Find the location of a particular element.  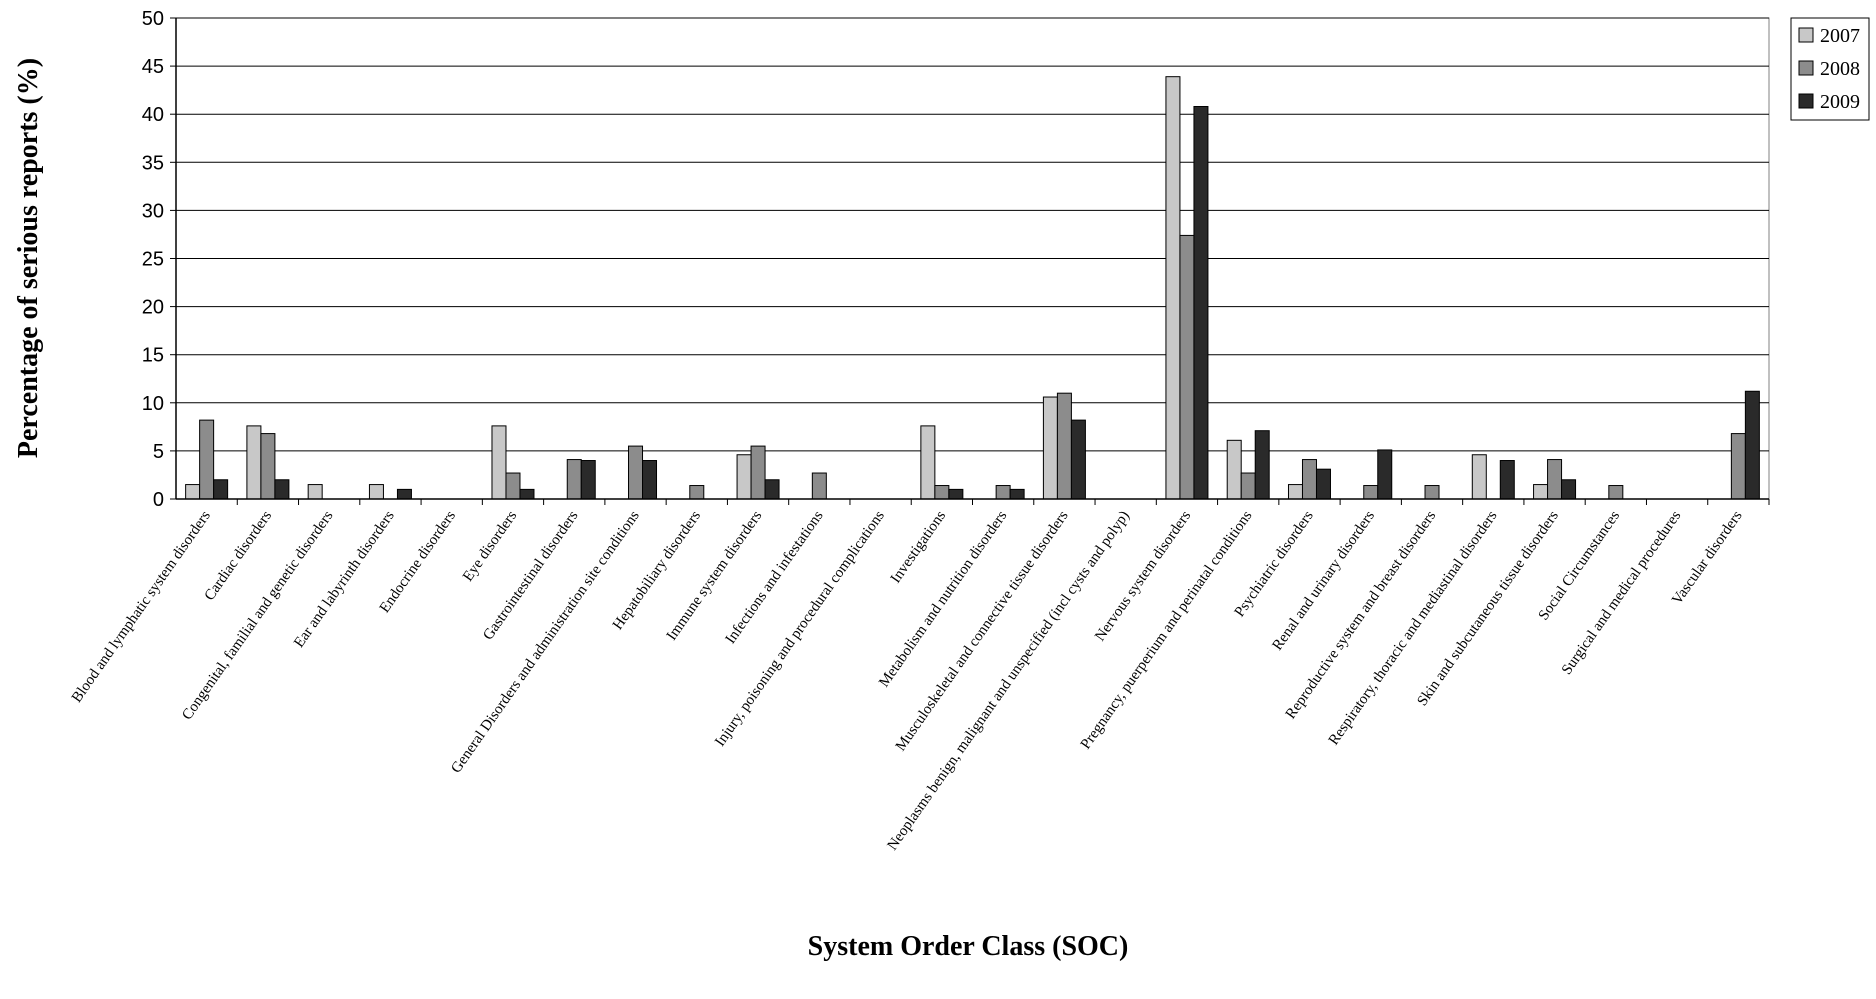

x-tick-label: Blood and lymphatic system disorders is located at coordinates (141, 607).